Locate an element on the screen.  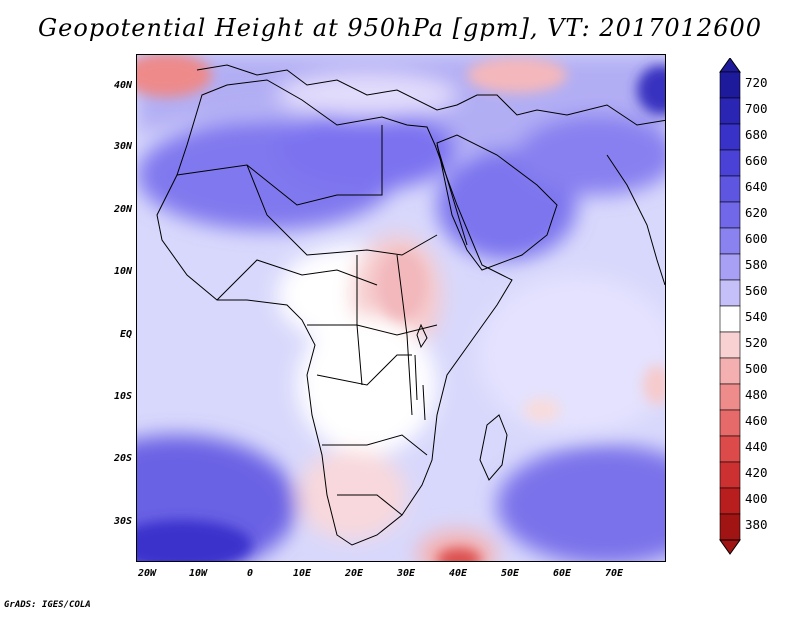
lat-label-30s: 30S is located at coordinates (122, 521).